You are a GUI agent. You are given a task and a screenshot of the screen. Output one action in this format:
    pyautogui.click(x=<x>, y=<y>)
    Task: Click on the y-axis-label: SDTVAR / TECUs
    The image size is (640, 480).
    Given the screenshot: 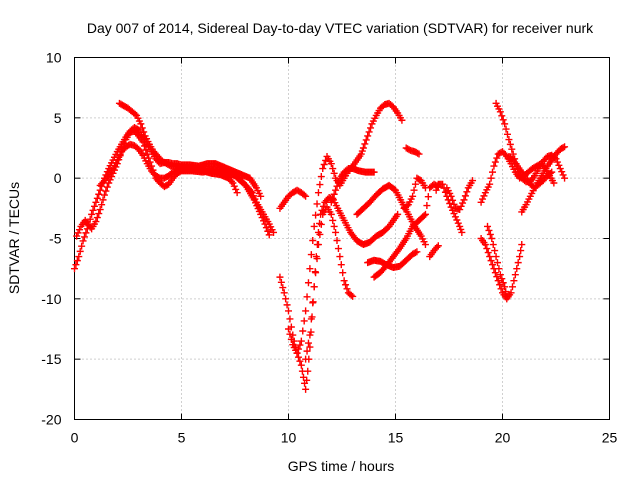 What is the action you would take?
    pyautogui.click(x=14, y=238)
    